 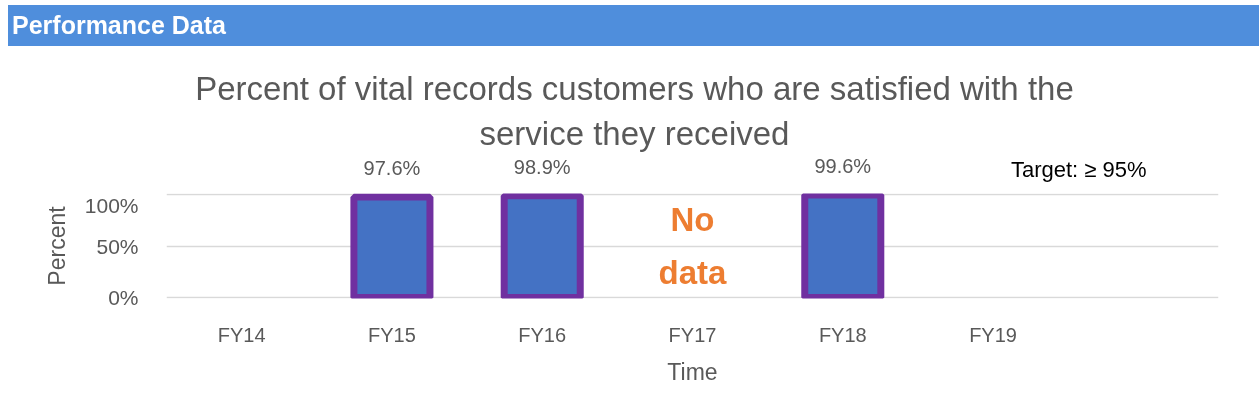 I want to click on y-axis-title: Percent, so click(x=56, y=245).